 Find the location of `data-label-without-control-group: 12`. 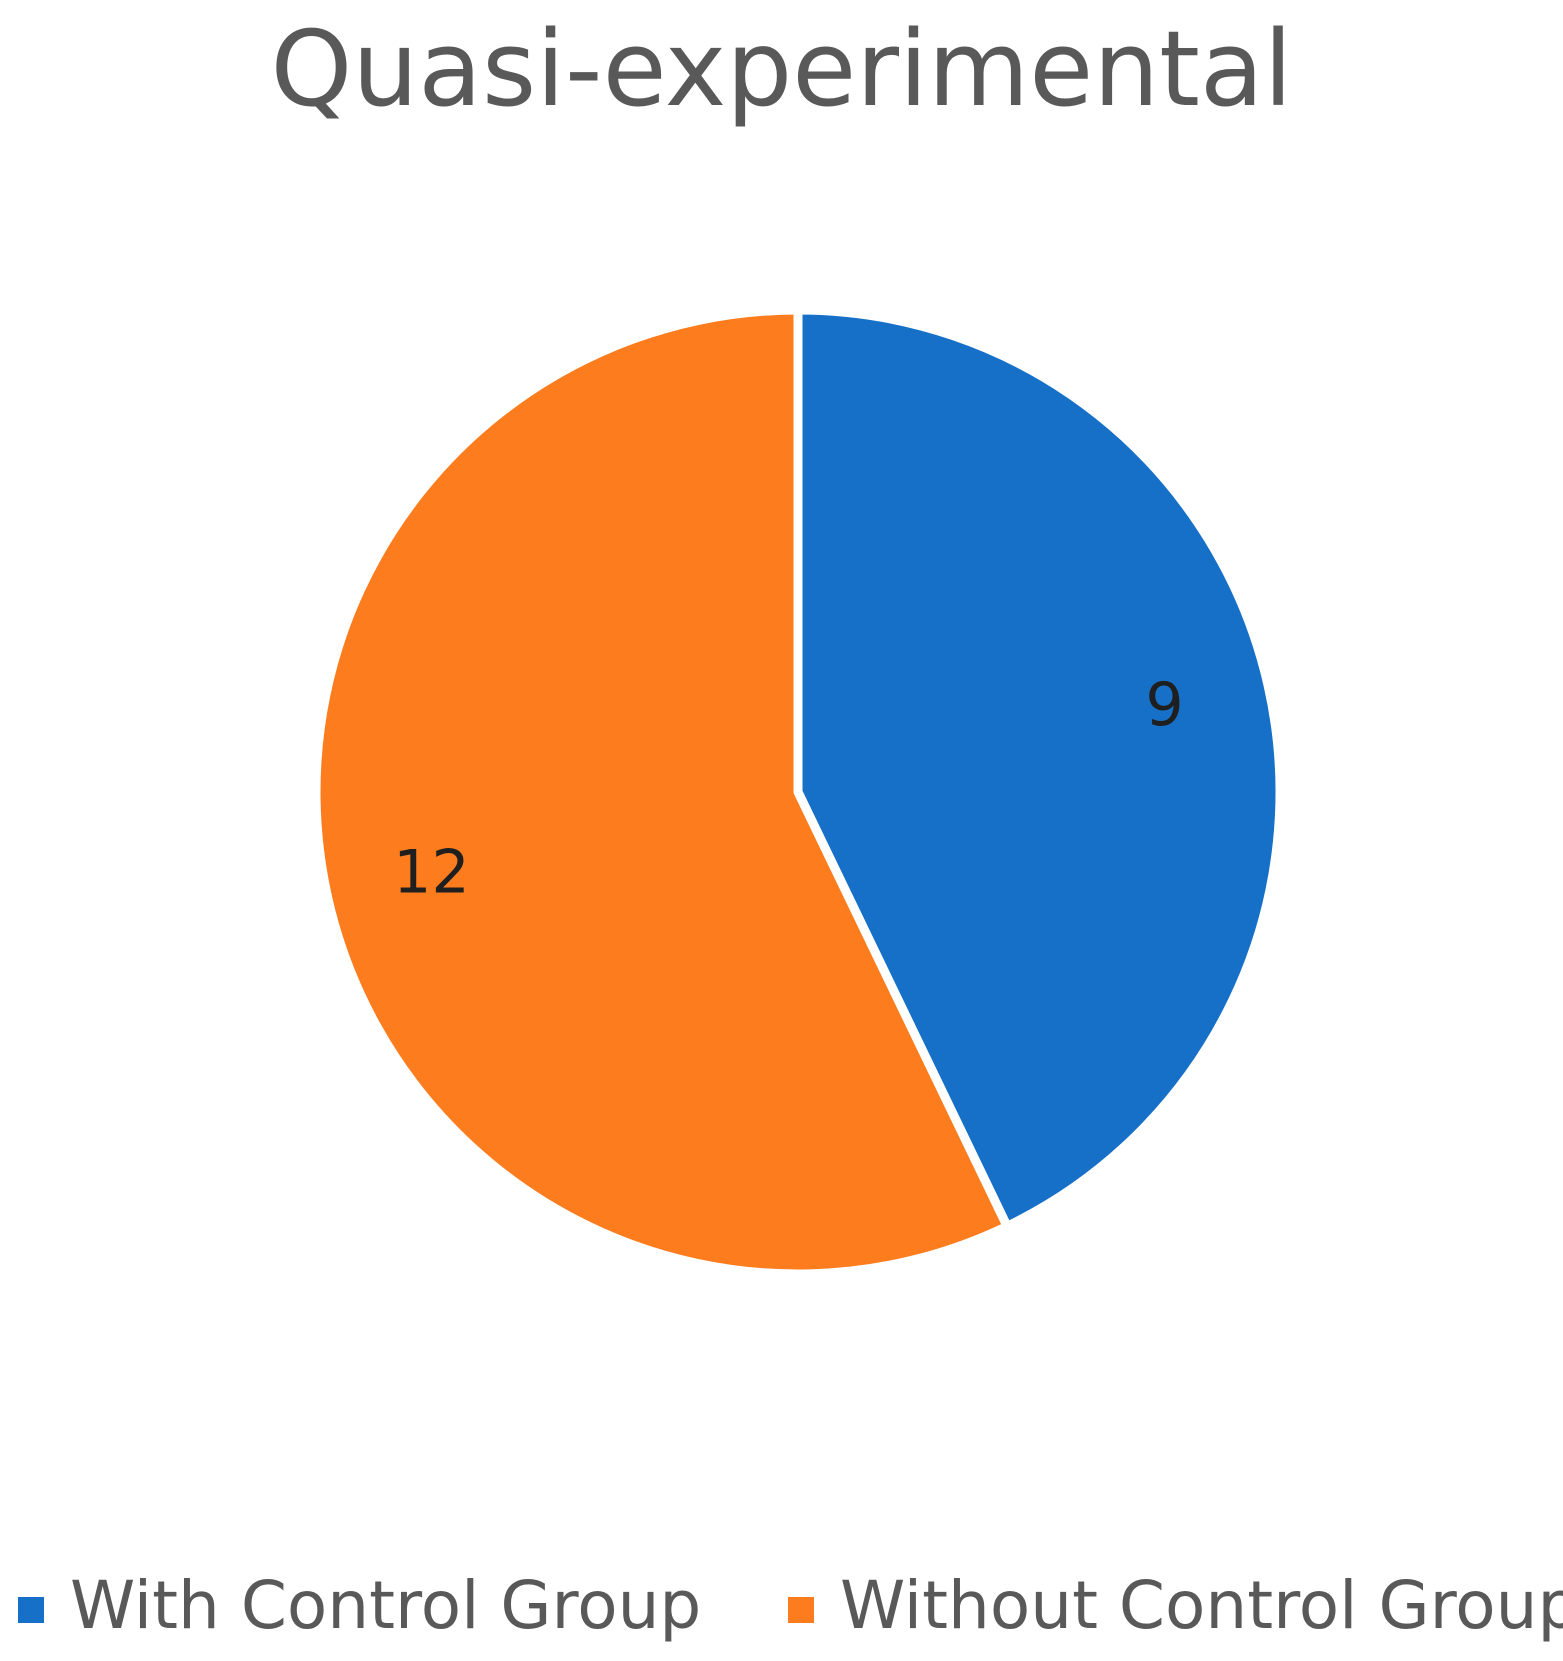

data-label-without-control-group: 12 is located at coordinates (431, 872).